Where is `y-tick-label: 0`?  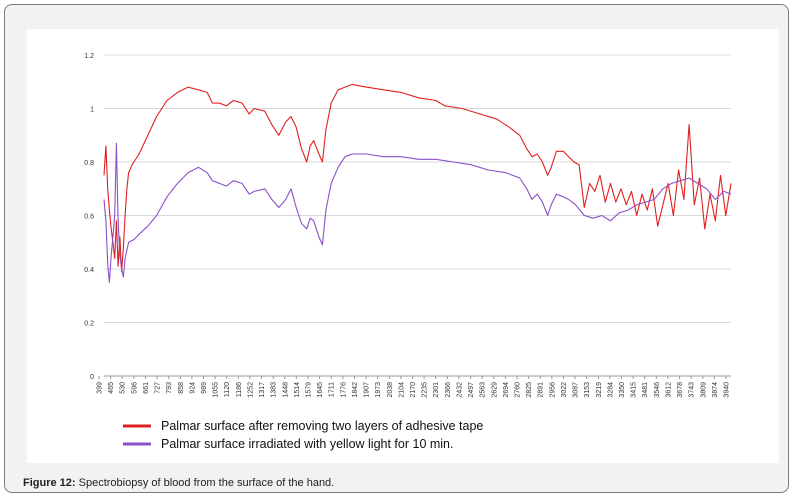
y-tick-label: 0 is located at coordinates (92, 377).